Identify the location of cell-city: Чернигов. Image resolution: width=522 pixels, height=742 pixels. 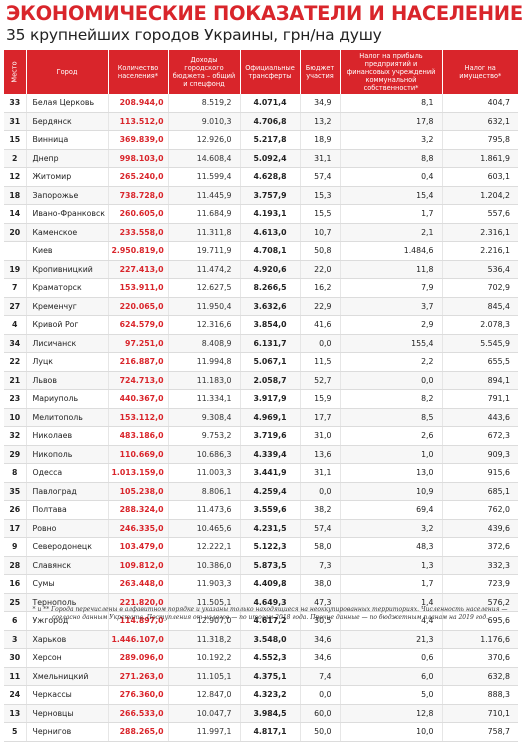
(67, 732).